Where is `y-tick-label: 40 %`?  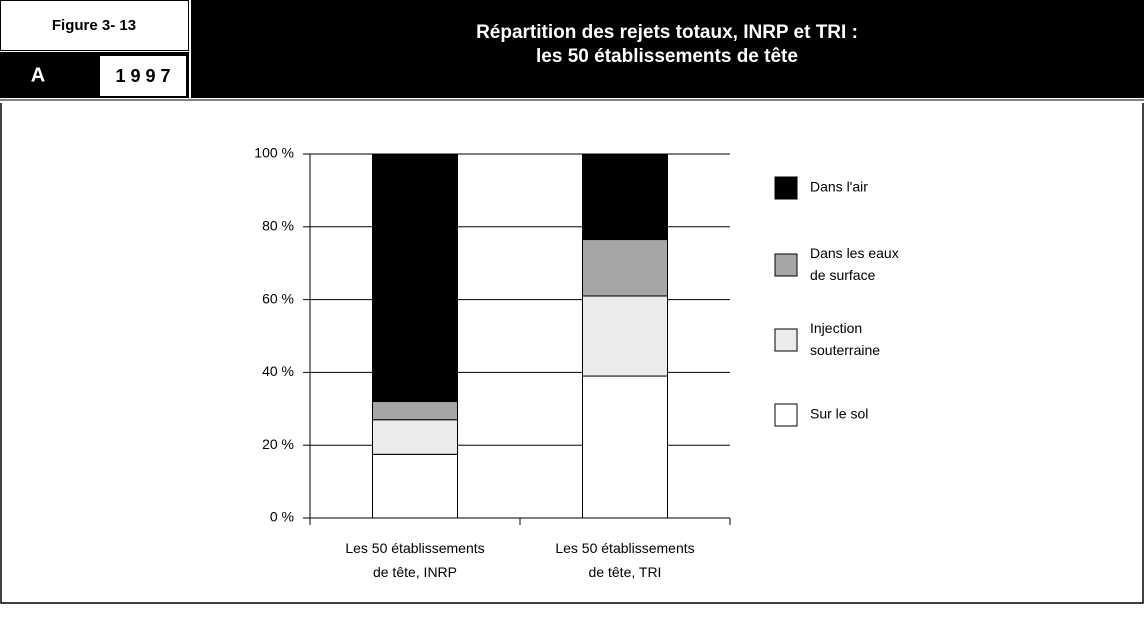
y-tick-label: 40 % is located at coordinates (278, 371).